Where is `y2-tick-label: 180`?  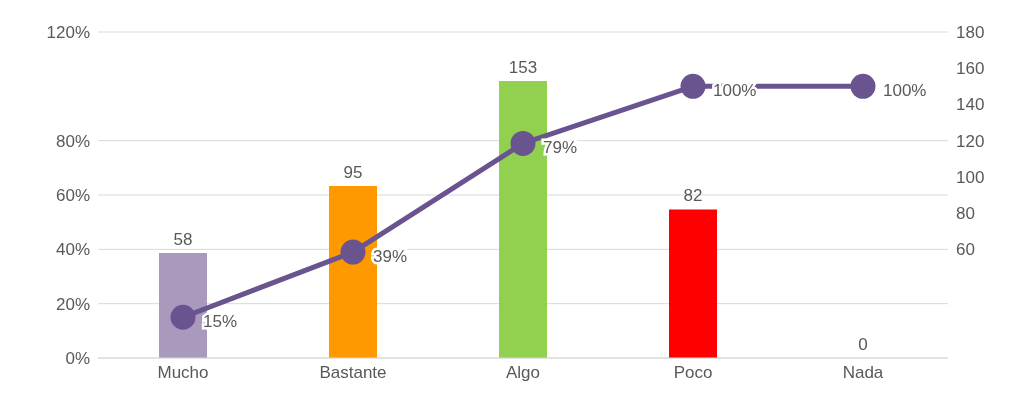
y2-tick-label: 180 is located at coordinates (970, 33).